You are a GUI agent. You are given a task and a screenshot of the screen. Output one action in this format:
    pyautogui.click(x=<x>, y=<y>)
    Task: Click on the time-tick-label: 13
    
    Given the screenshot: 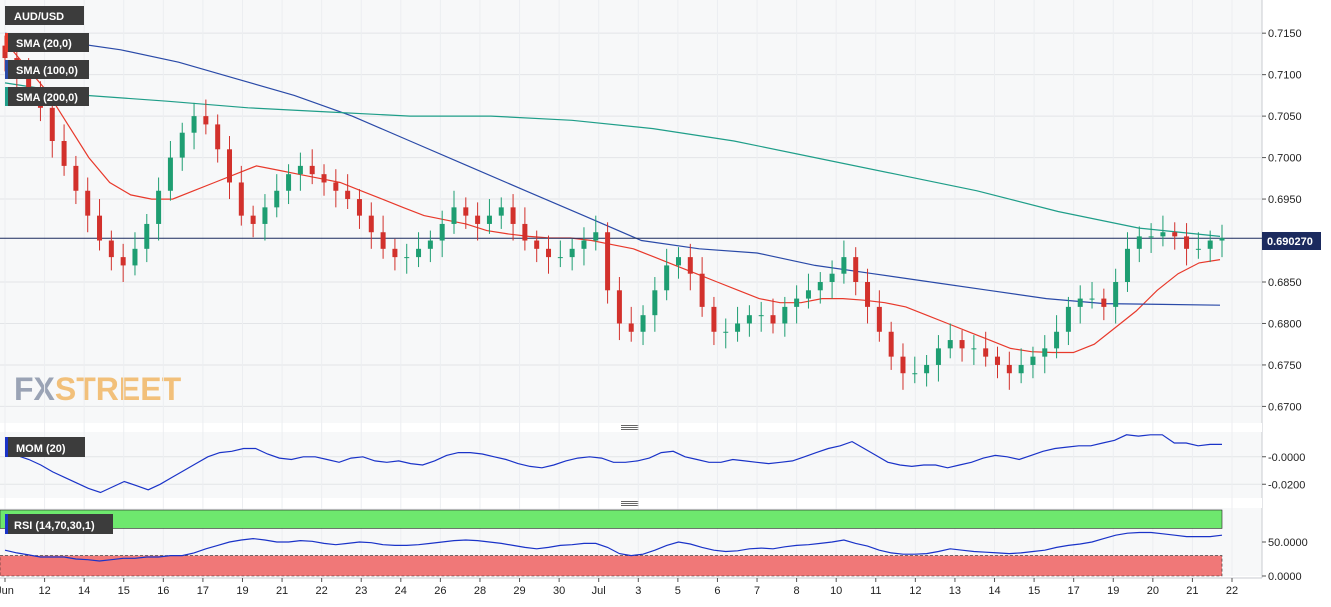 What is the action you would take?
    pyautogui.click(x=955, y=591)
    